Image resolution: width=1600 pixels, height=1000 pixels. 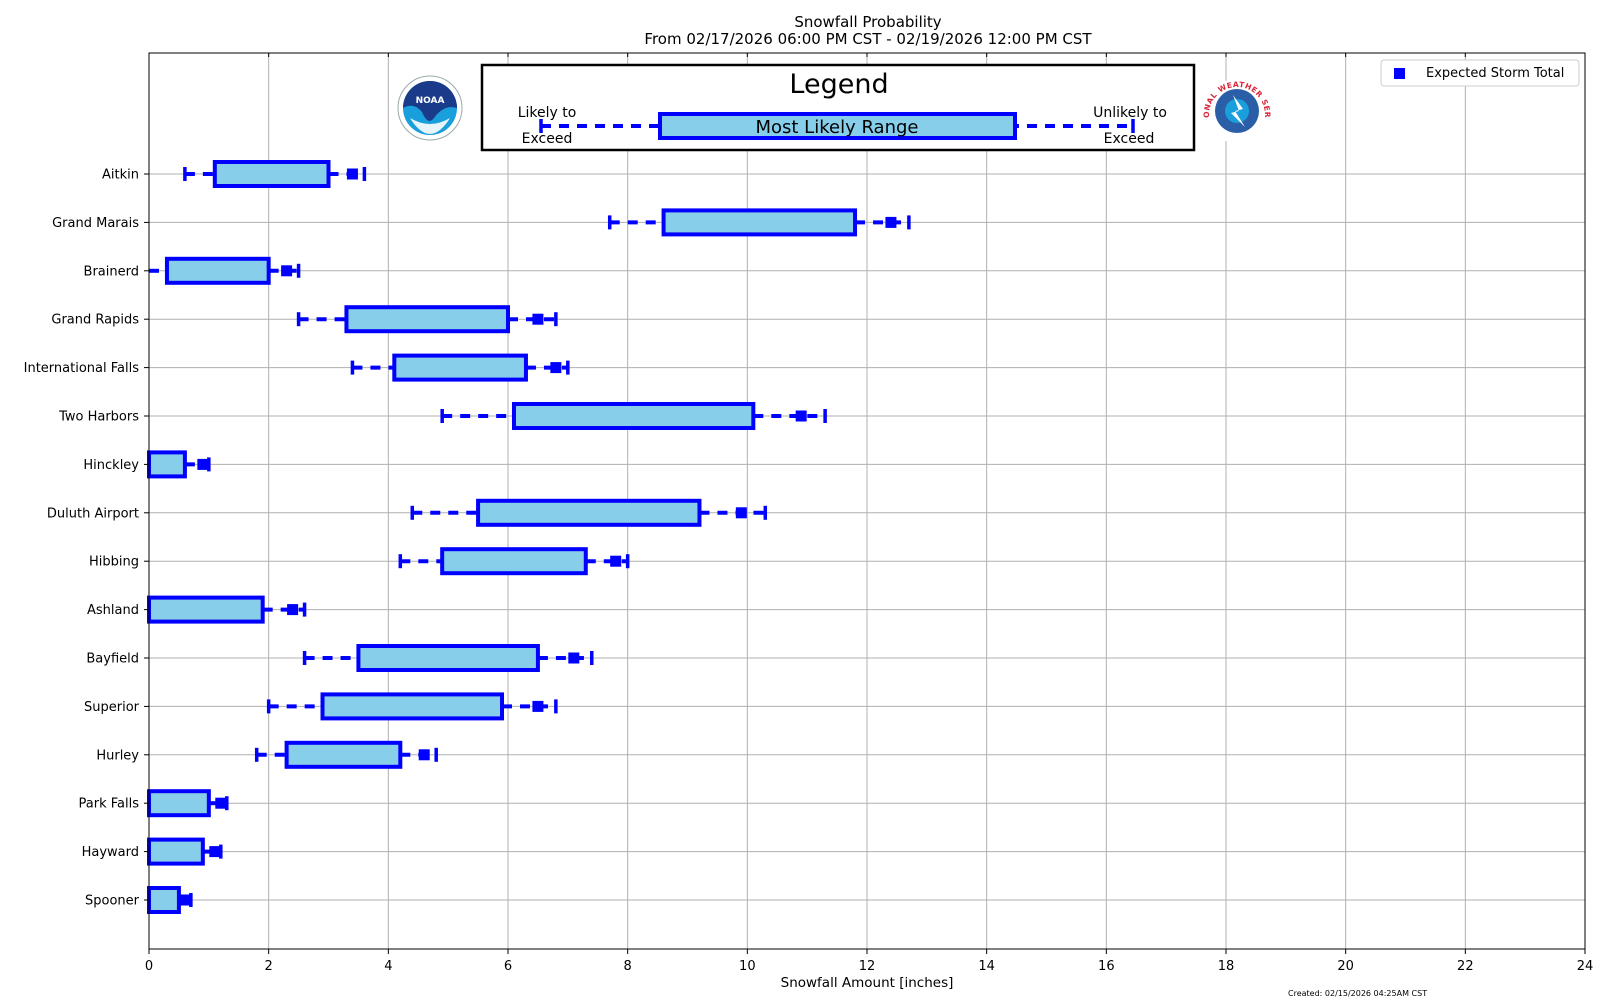 I want to click on x-tick-label: 8, so click(x=628, y=966).